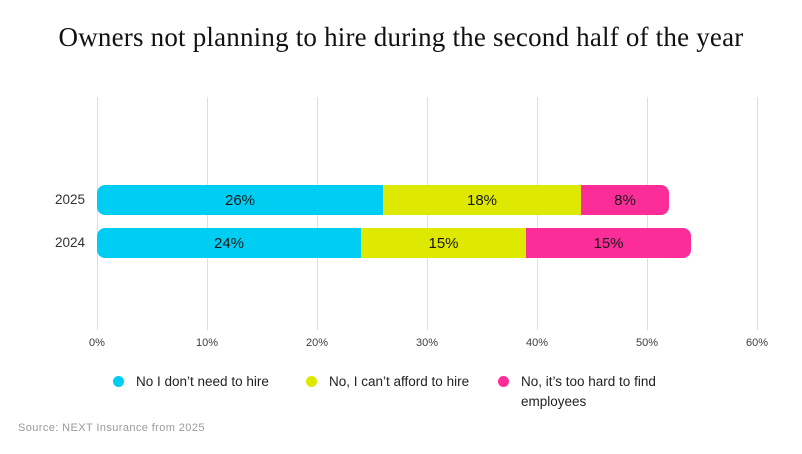  I want to click on y-category-label: 2025, so click(69, 199).